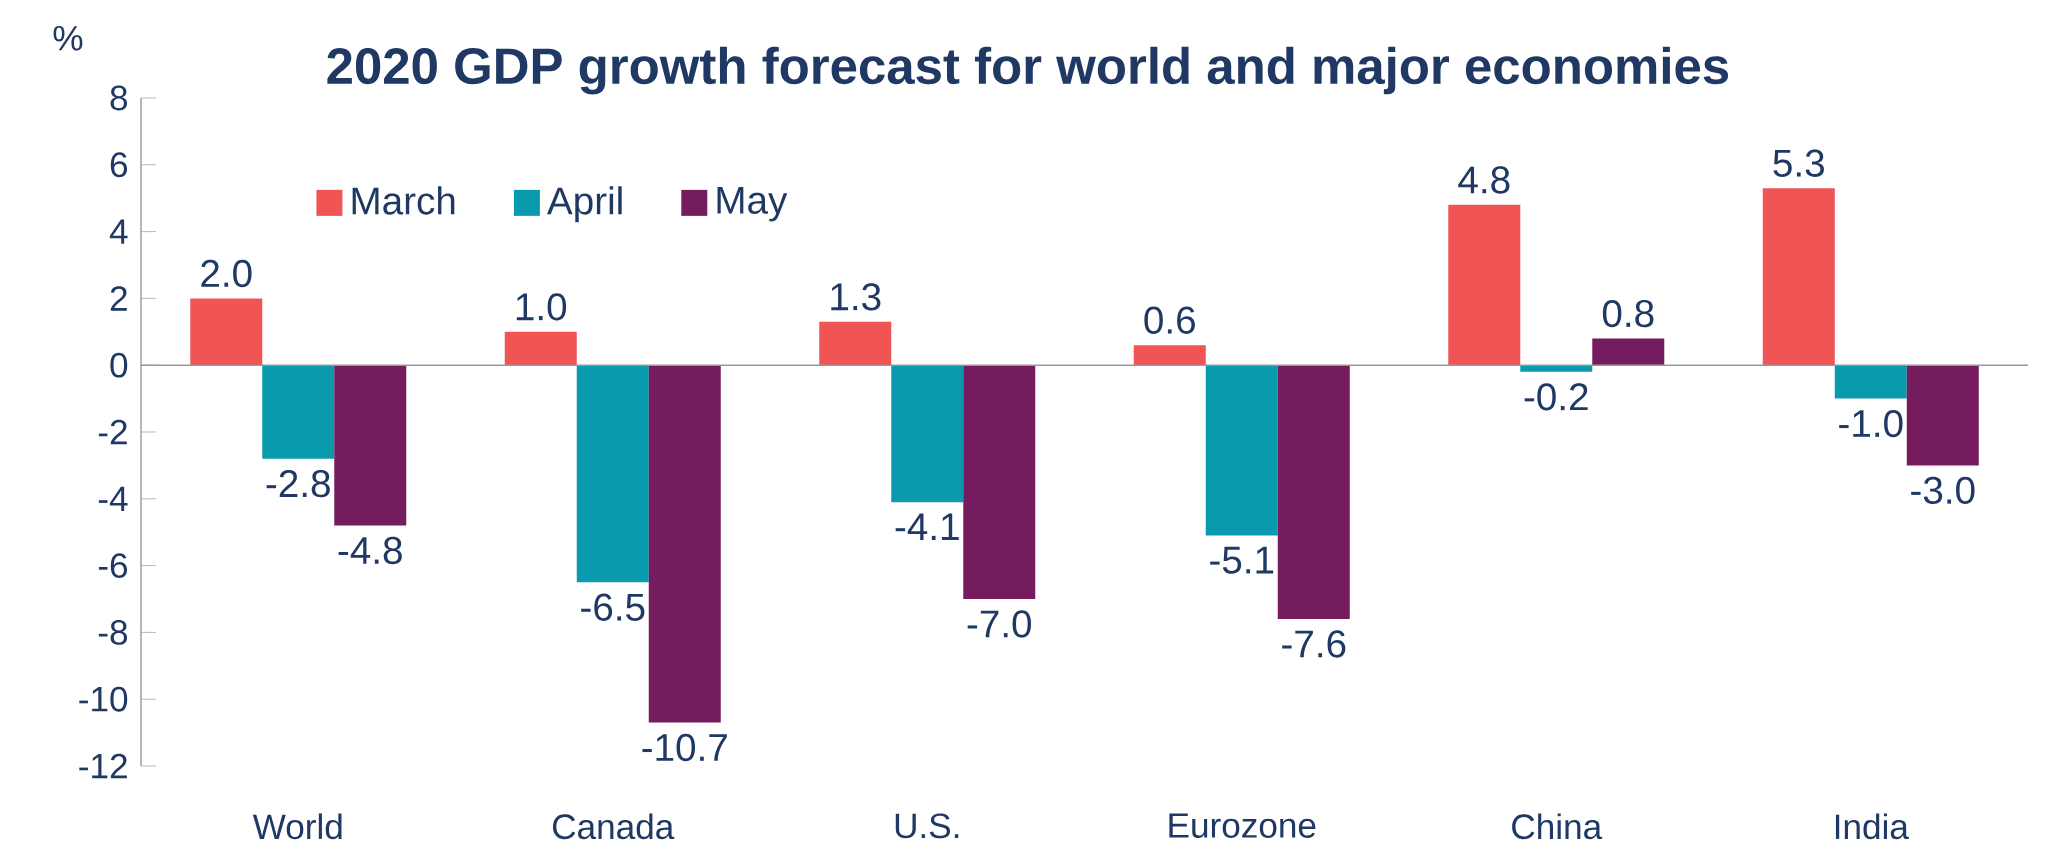  What do you see at coordinates (613, 826) in the screenshot?
I see `x-tick-label: Canada` at bounding box center [613, 826].